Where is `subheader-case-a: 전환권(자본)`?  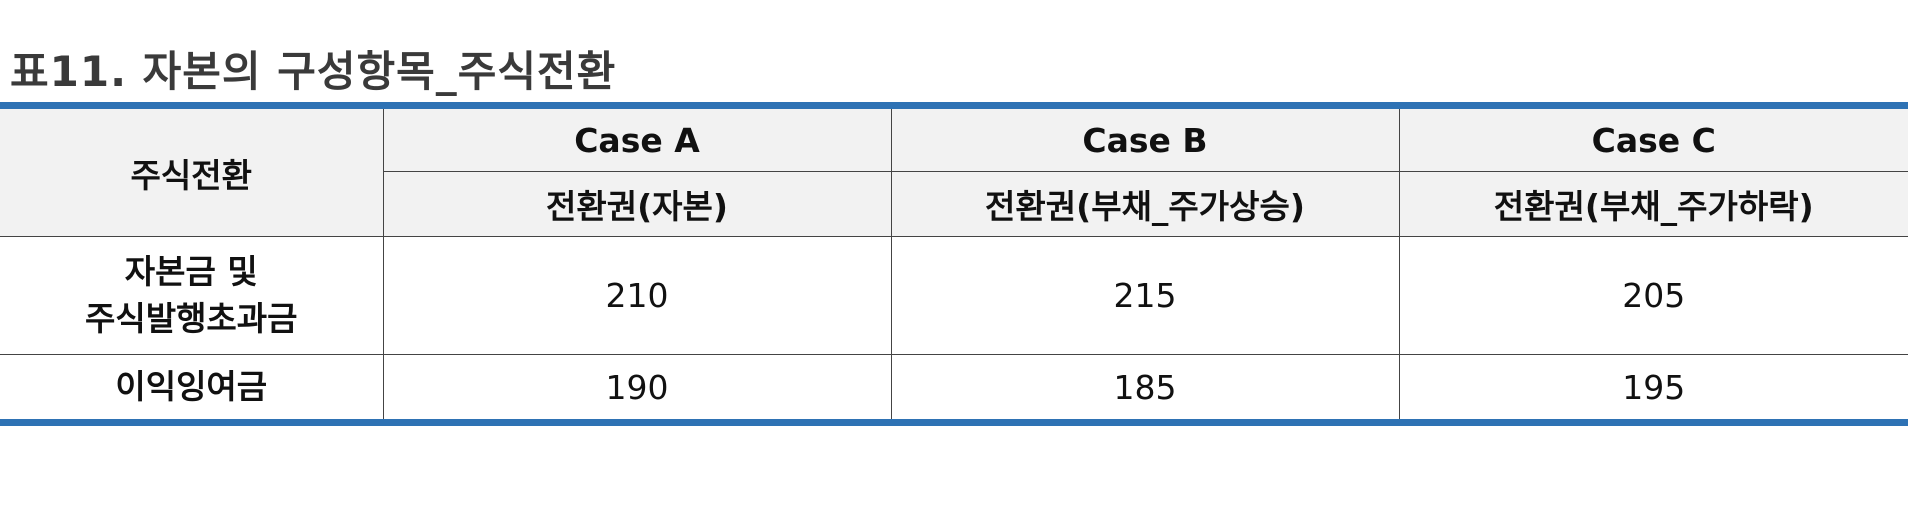
subheader-case-a: 전환권(자본) is located at coordinates (637, 204).